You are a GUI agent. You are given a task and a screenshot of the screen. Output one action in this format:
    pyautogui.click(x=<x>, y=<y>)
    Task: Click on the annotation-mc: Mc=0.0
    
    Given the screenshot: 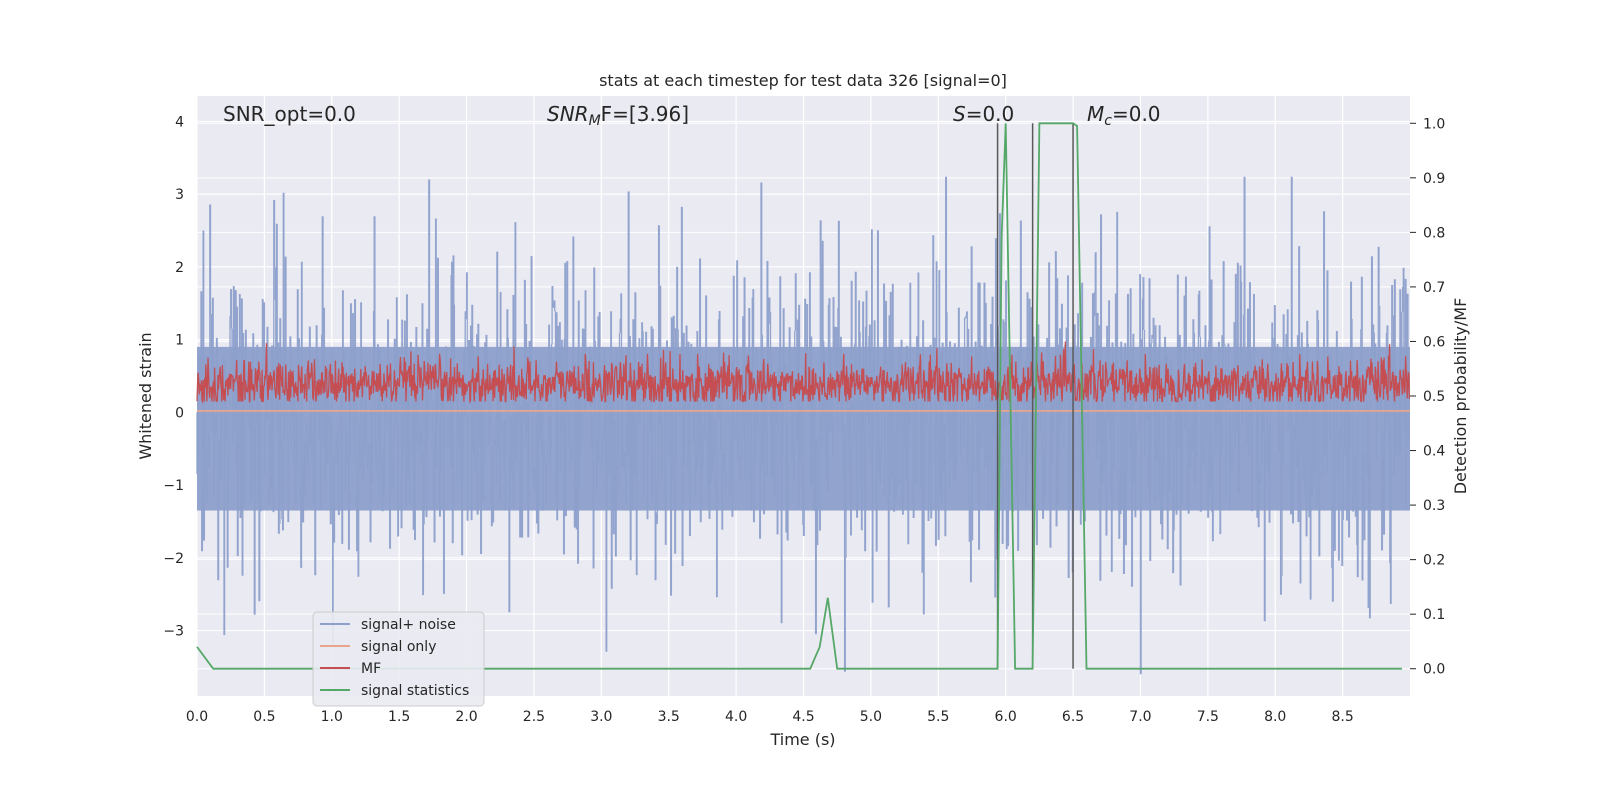 What is the action you would take?
    pyautogui.click(x=1124, y=115)
    